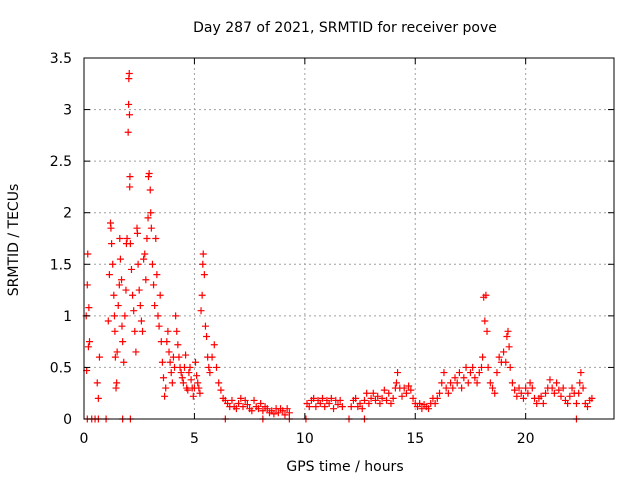 Image resolution: width=640 pixels, height=480 pixels. I want to click on y-tick-label: 2.5, so click(61, 162).